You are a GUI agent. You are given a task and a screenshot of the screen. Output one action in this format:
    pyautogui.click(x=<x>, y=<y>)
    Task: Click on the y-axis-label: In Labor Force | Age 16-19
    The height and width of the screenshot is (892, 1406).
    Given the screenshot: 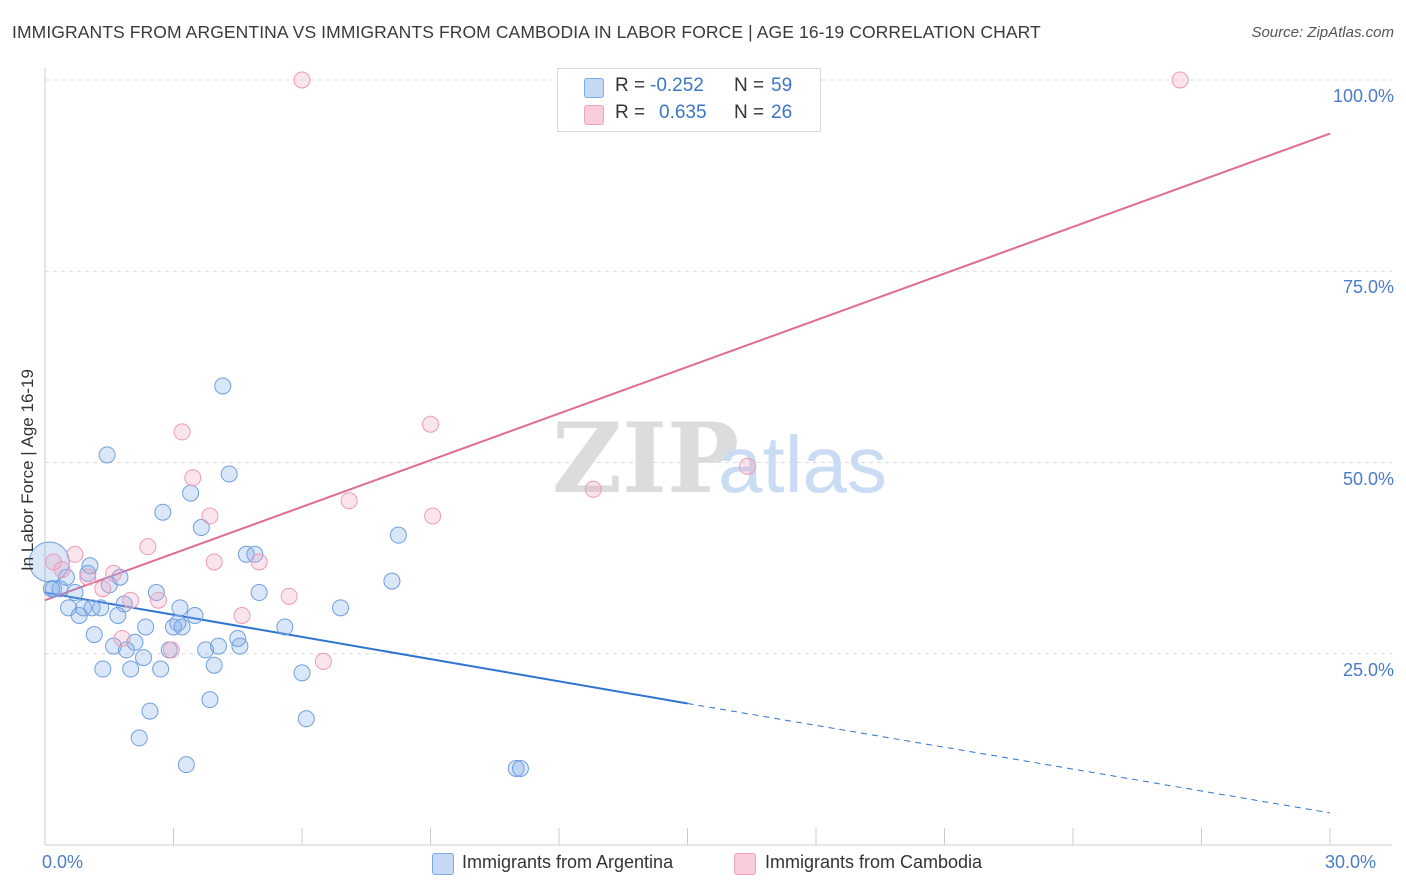 What is the action you would take?
    pyautogui.click(x=27, y=470)
    